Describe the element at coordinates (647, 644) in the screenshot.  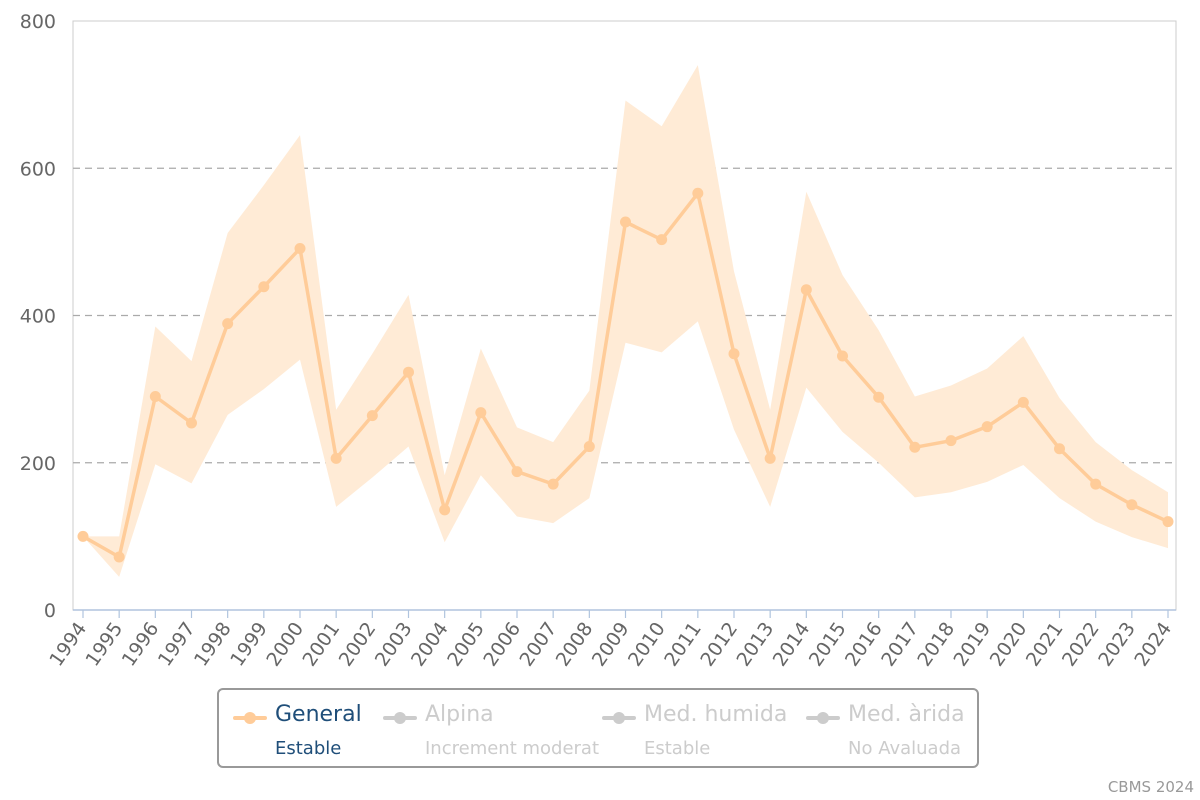
I see `x-tick-label: 2010` at that location.